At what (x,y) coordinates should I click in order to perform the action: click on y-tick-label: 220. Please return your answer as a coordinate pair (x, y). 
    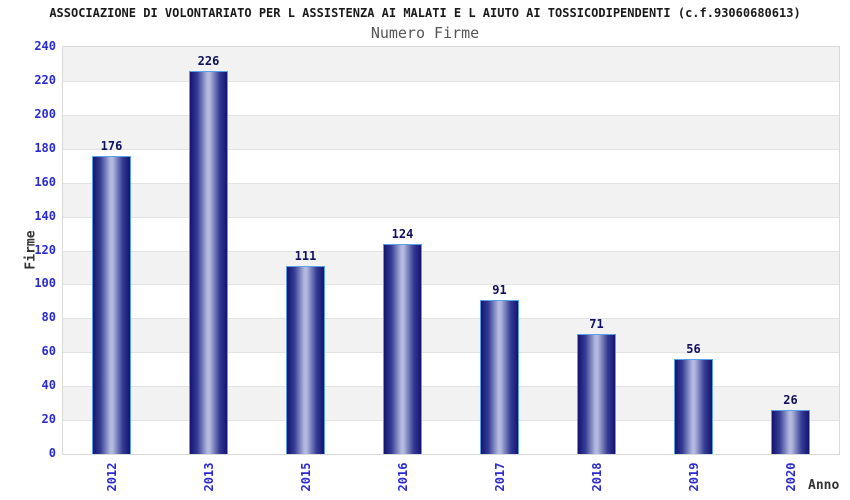
    Looking at the image, I should click on (45, 79).